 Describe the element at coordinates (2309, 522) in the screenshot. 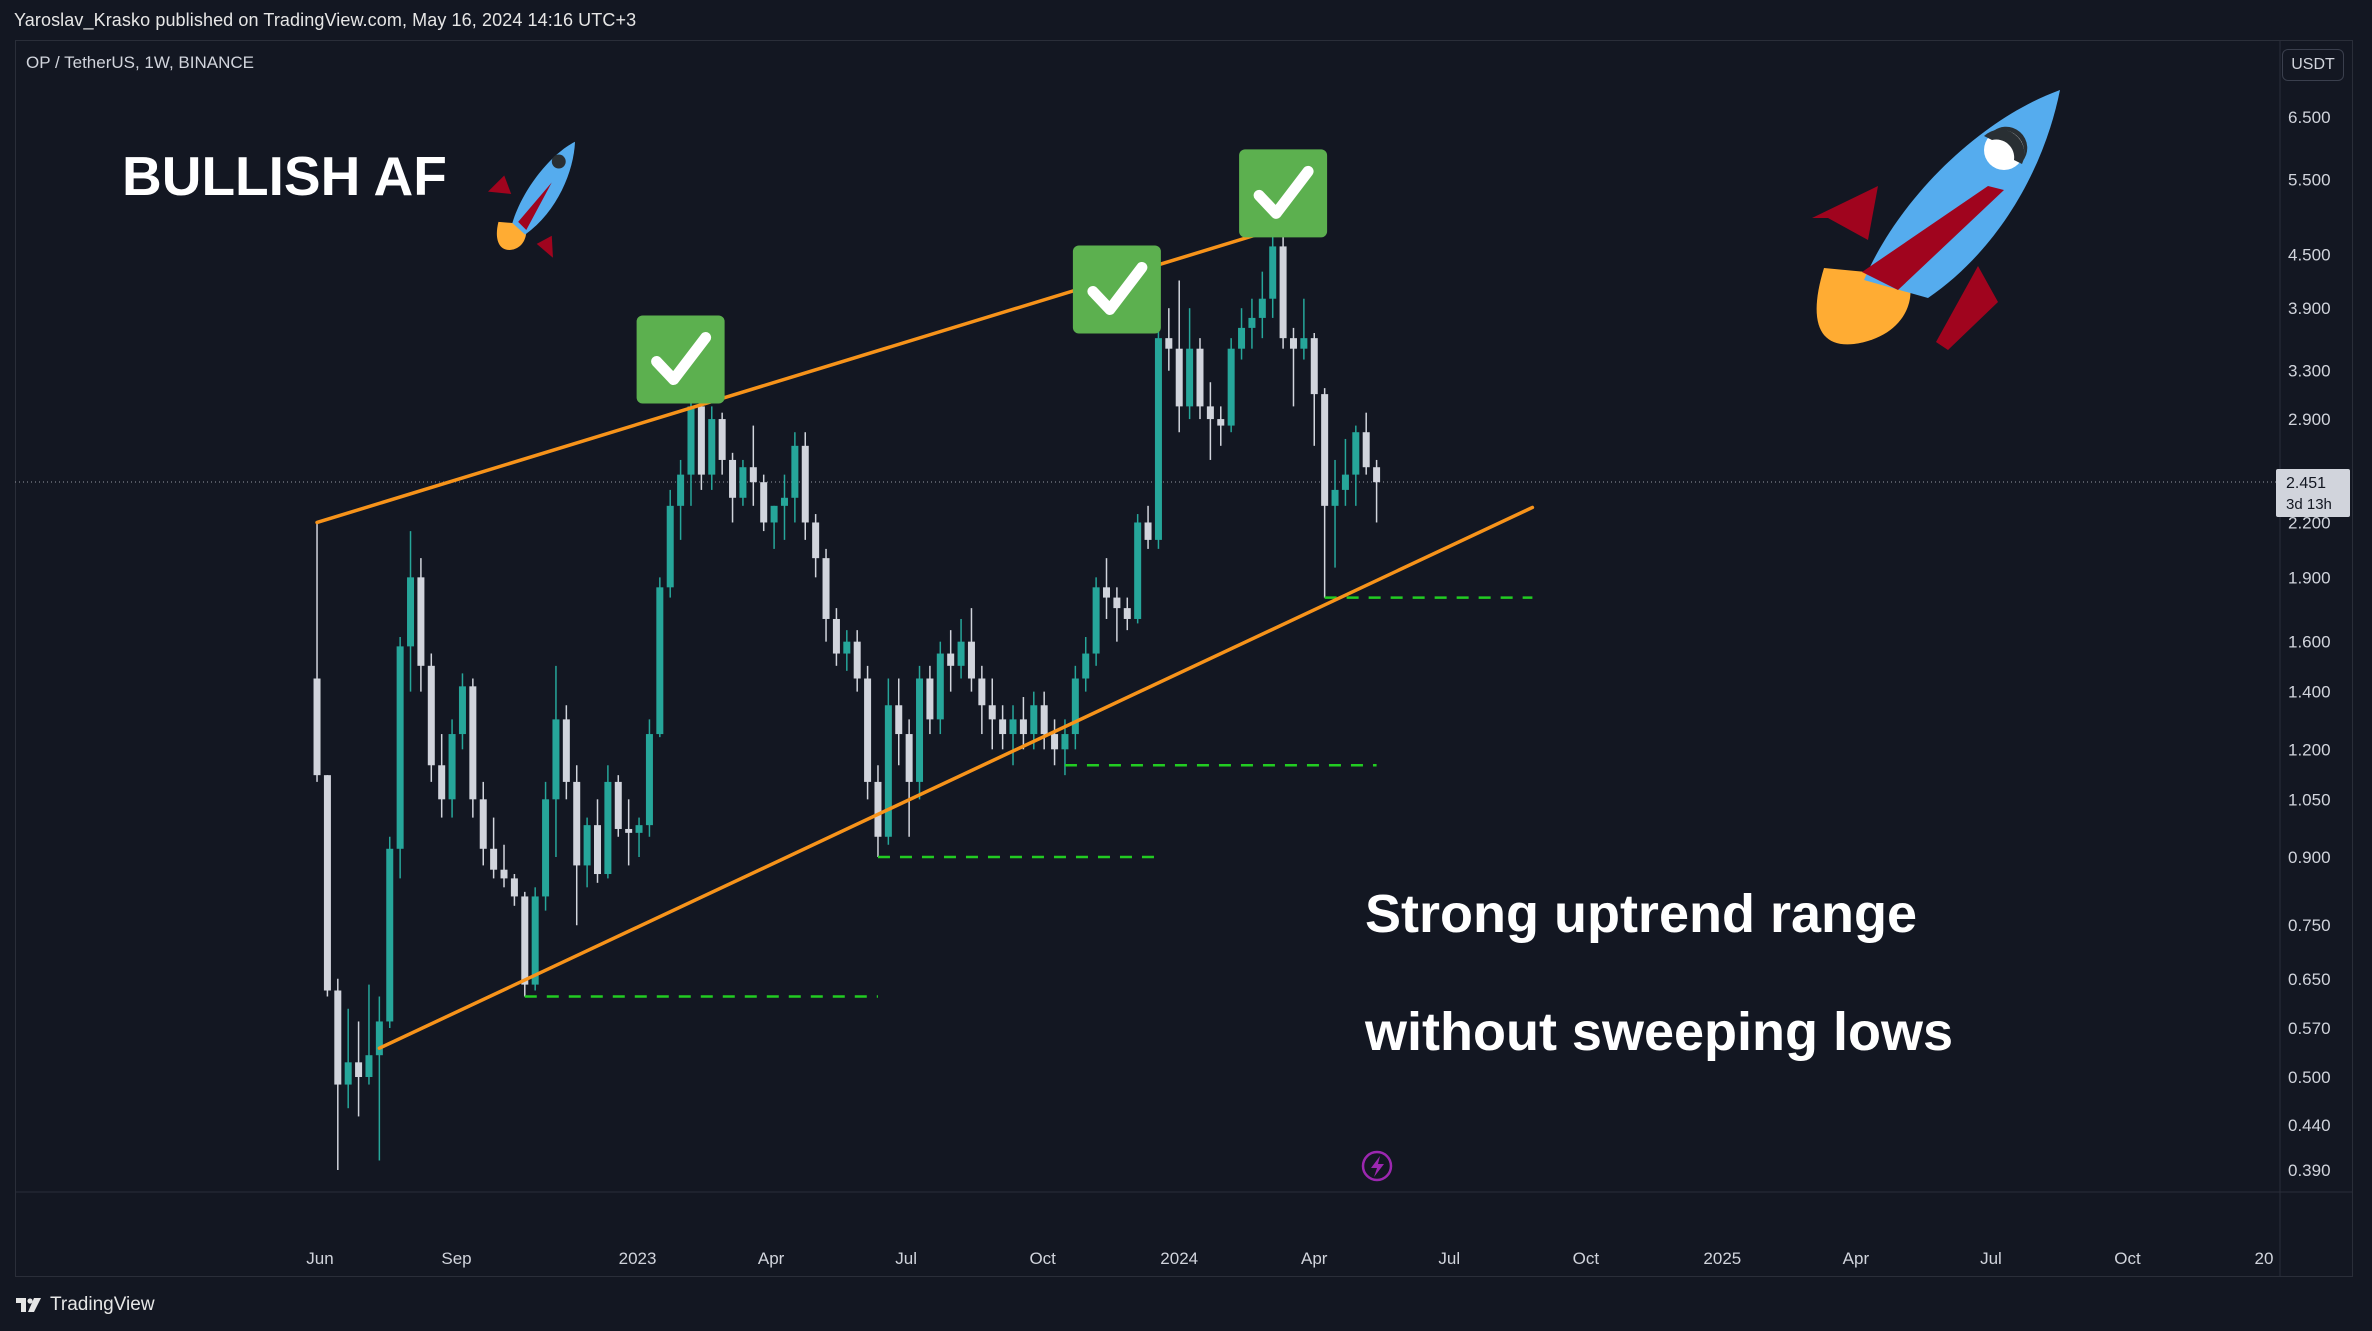

I see `price-tick-label: 2.200` at that location.